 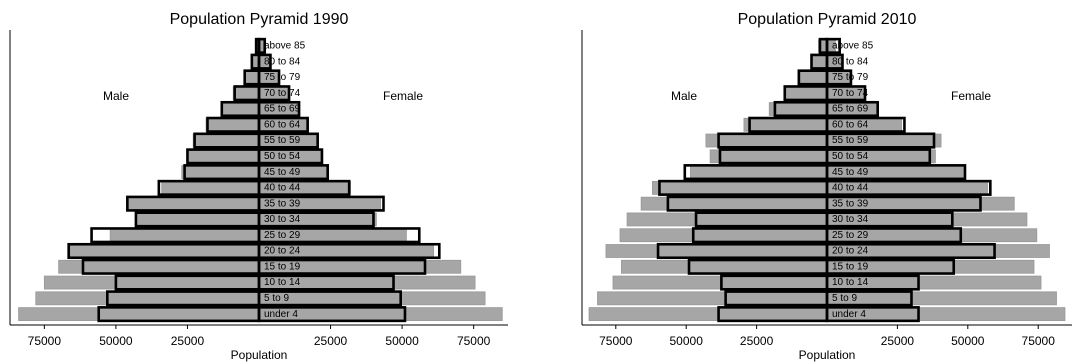 What do you see at coordinates (259, 19) in the screenshot?
I see `chart-title: Population Pyramid 1990` at bounding box center [259, 19].